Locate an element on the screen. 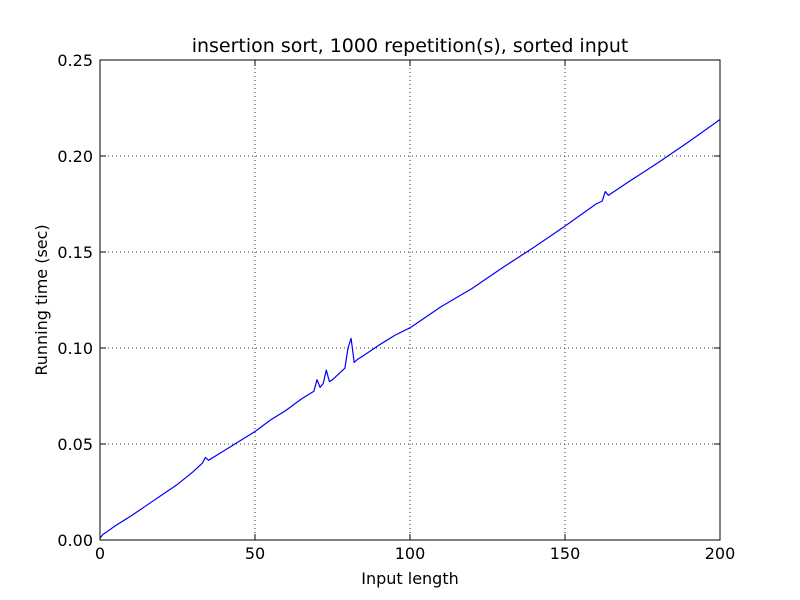 This screenshot has width=800, height=600. y-tick-label: 0.10 is located at coordinates (75, 348).